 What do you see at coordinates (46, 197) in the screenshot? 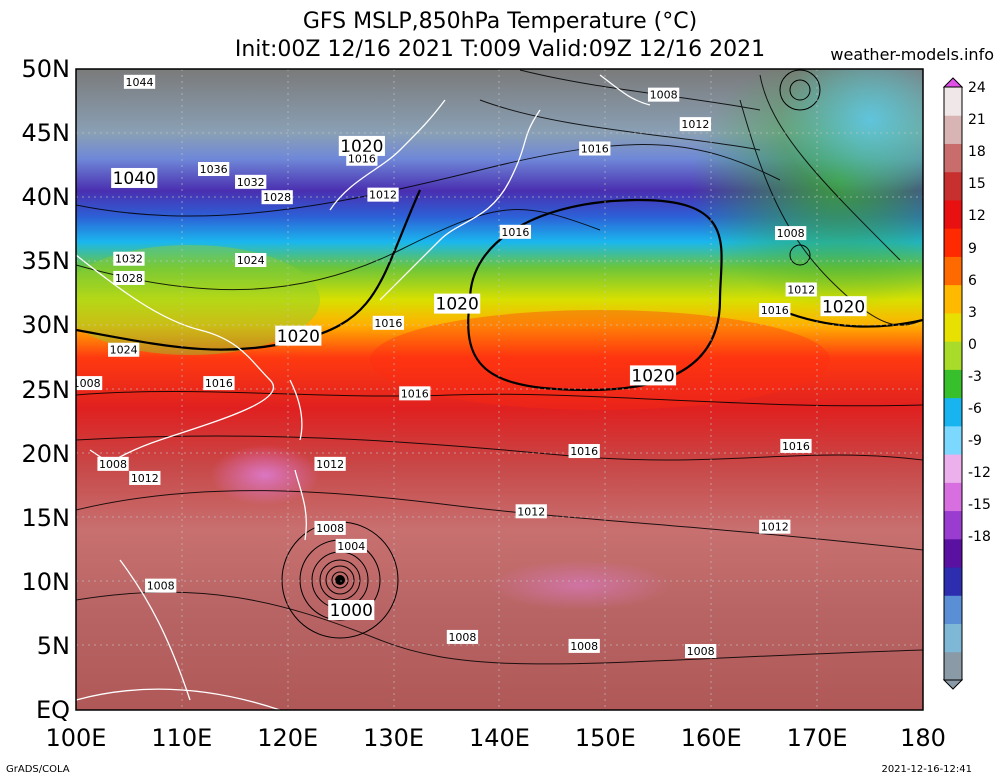
I see `lat-label: 40N` at bounding box center [46, 197].